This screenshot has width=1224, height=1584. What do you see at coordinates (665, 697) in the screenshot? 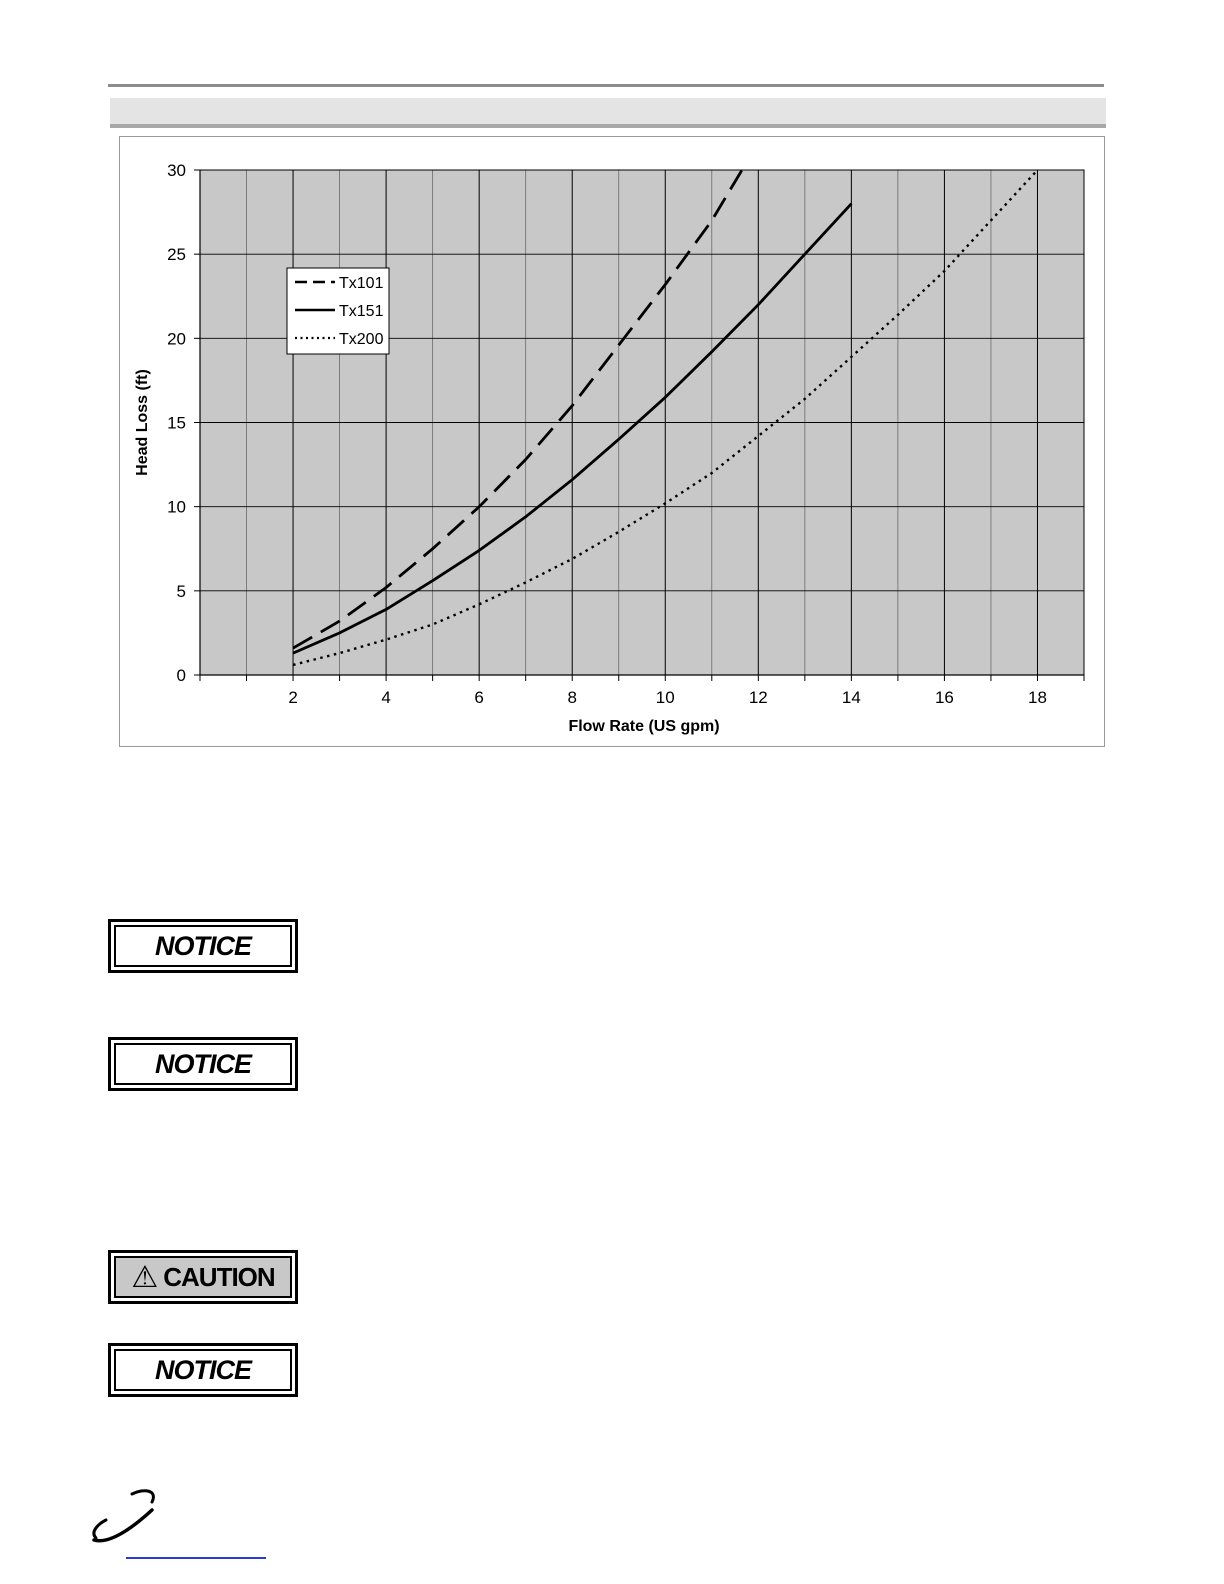
I see `x-tick-label: 10` at bounding box center [665, 697].